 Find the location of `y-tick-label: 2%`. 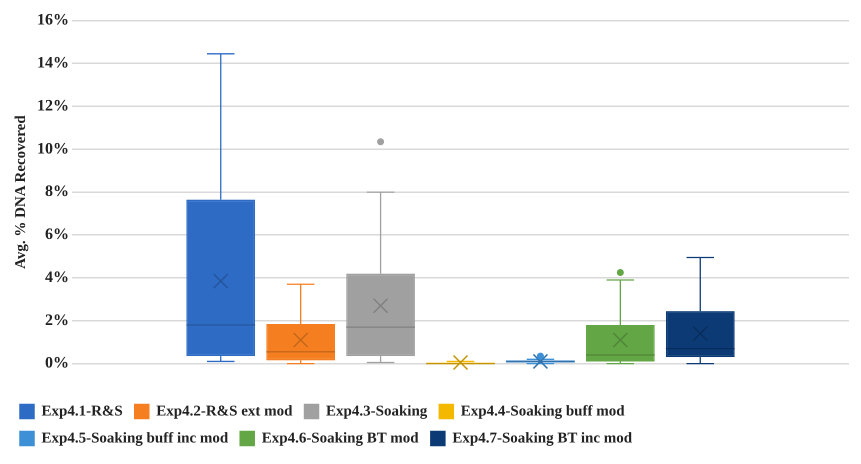

y-tick-label: 2% is located at coordinates (57, 320).